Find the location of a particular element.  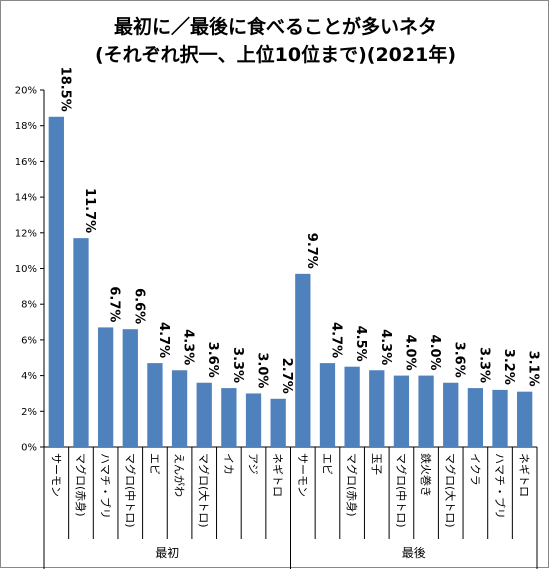

category-label: イクラ is located at coordinates (474, 469).